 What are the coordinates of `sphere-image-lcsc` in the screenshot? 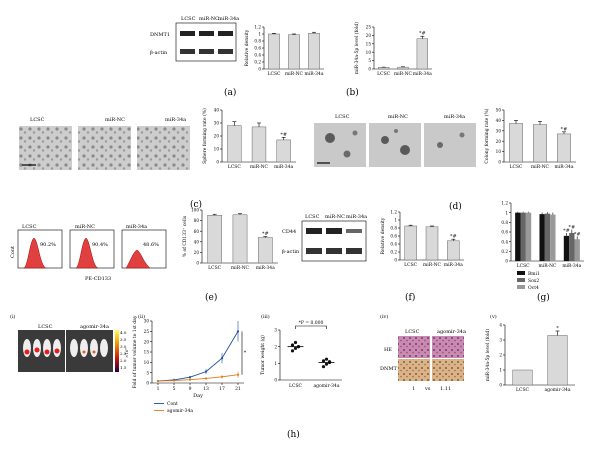 It's located at (45, 148).